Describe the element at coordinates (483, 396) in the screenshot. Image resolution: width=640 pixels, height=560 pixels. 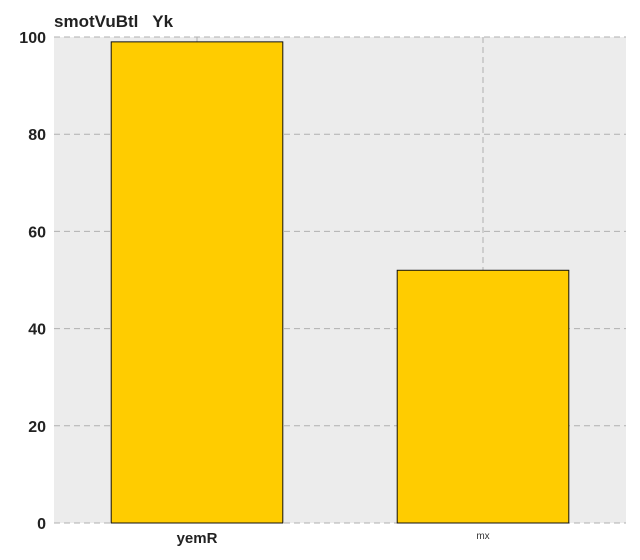
I see `bar-mx` at that location.